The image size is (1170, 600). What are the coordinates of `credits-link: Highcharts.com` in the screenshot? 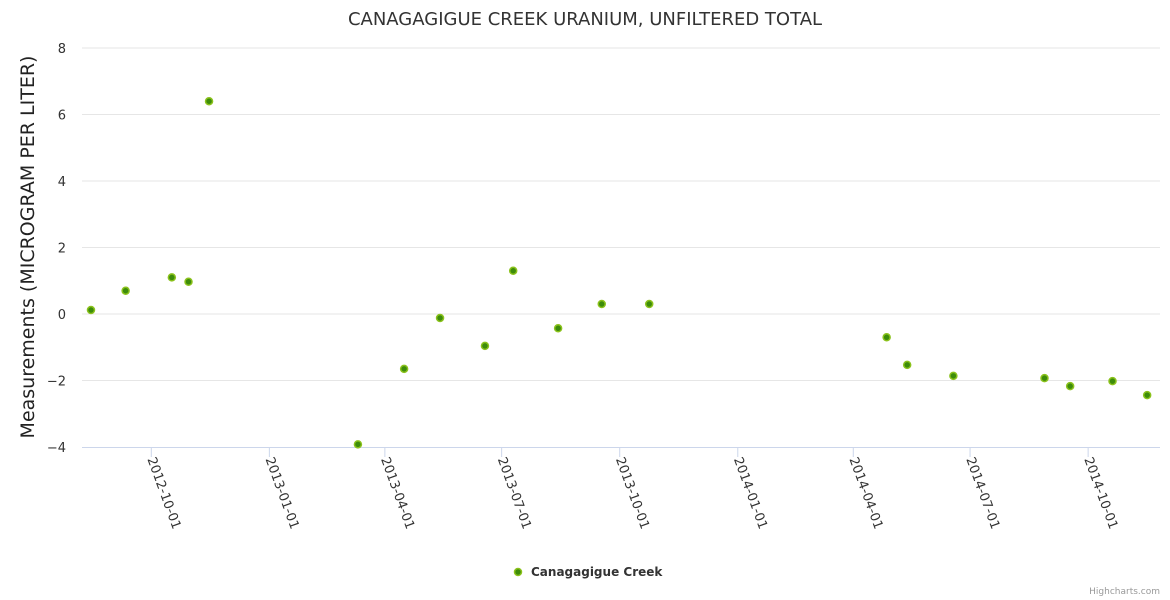 It's located at (1124, 592).